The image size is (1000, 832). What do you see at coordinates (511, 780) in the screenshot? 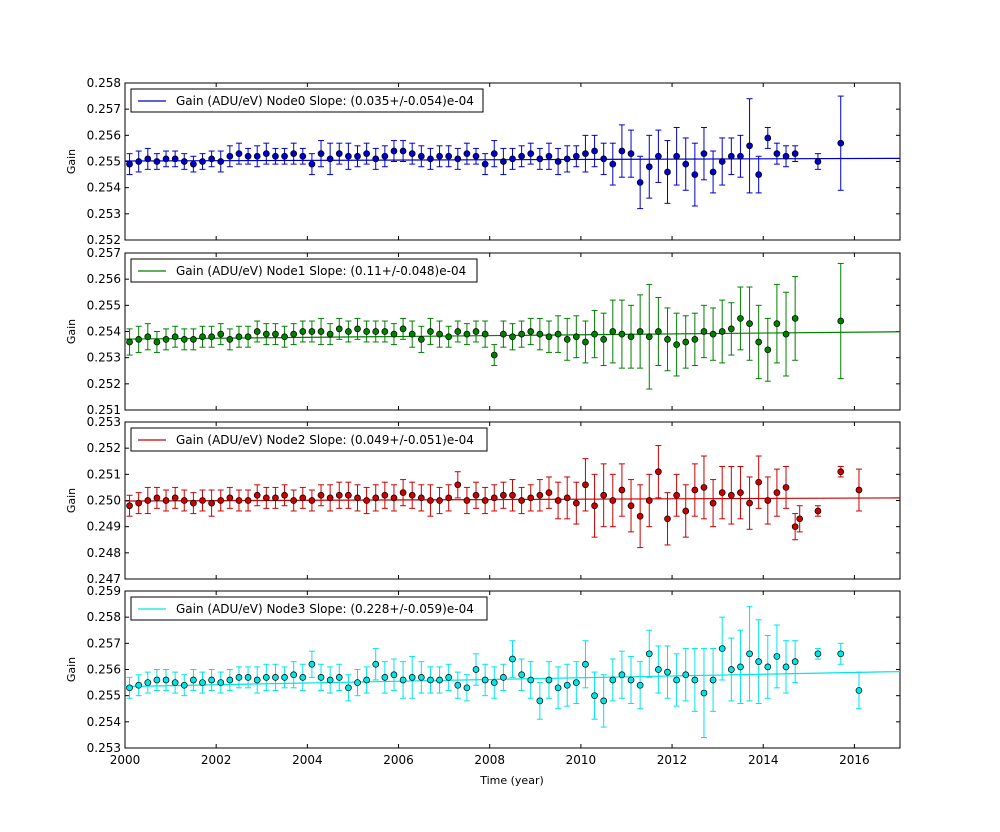
I see `x-axis-label: Time (year)` at bounding box center [511, 780].